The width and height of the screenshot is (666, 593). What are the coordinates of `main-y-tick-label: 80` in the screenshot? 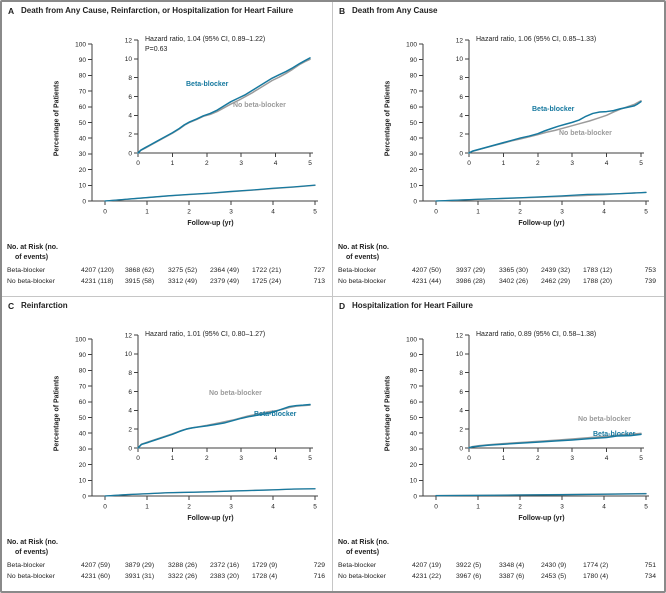 It's located at (414, 370).